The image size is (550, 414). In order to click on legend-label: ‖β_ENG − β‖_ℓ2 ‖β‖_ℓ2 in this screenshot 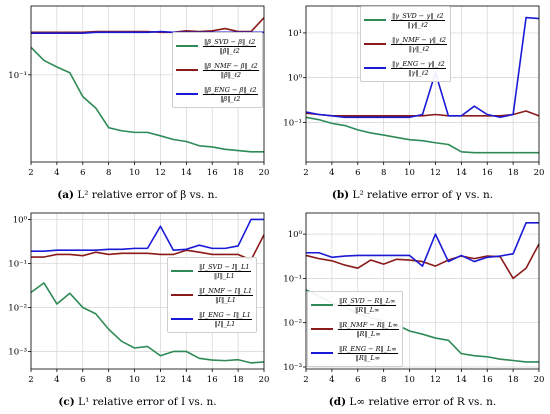, I will do `click(230, 94)`.